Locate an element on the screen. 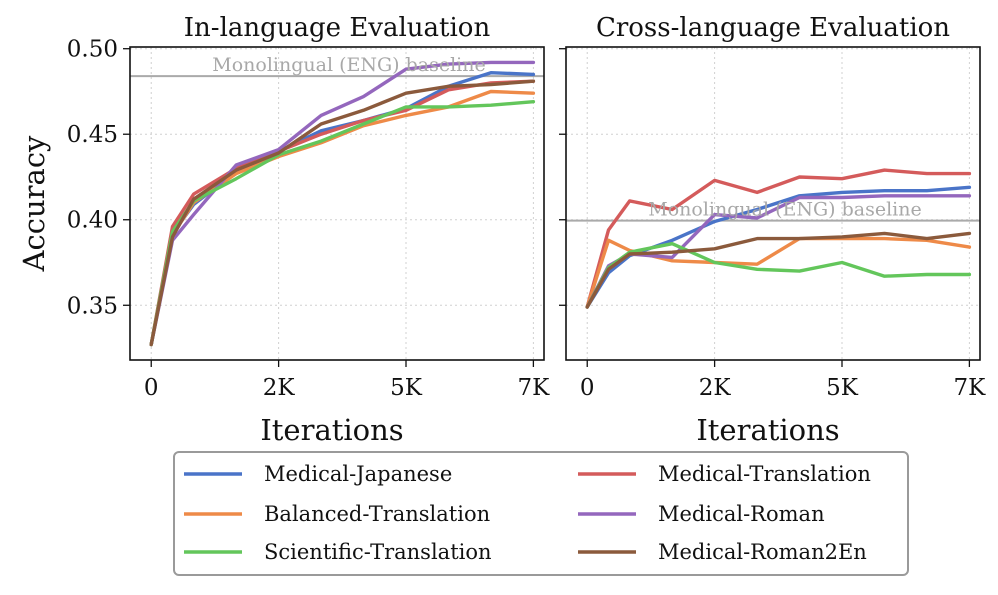  panel2-x-axis-title: Iterations is located at coordinates (767, 430).